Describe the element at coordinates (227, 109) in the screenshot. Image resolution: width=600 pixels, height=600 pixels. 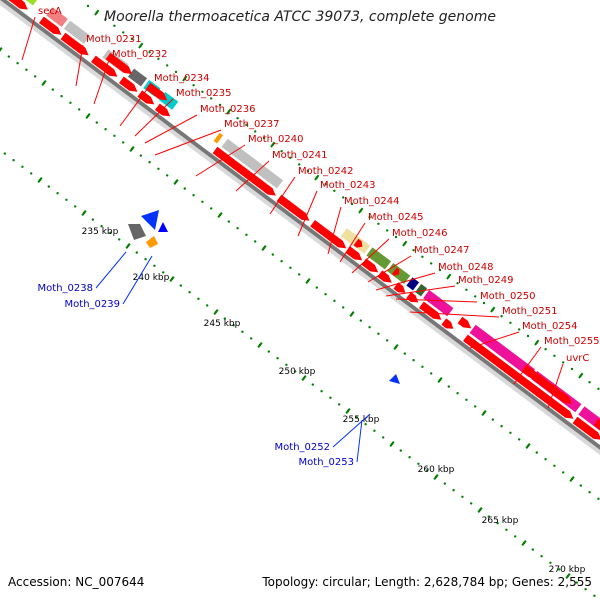
I see `gene-label-forward: Moth_0236` at that location.